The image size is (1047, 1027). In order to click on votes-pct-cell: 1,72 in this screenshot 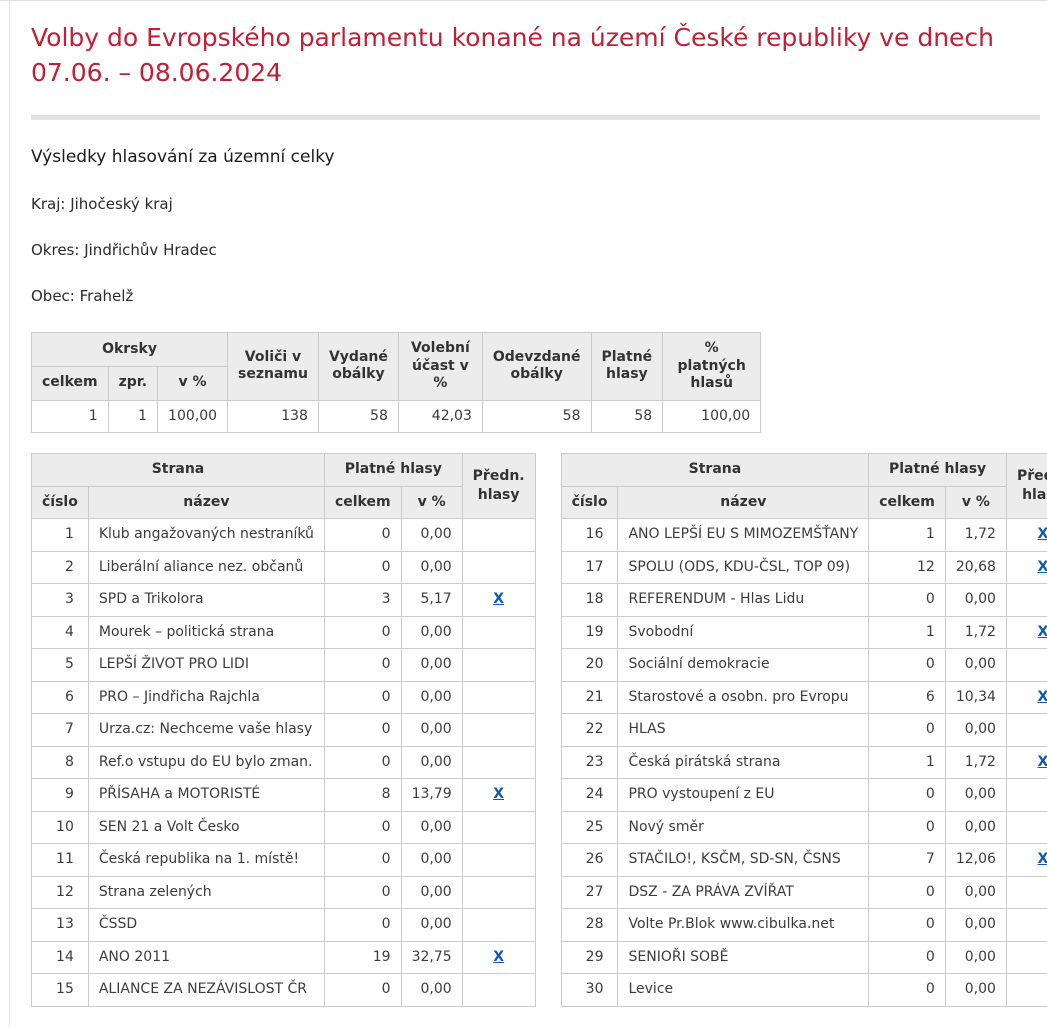, I will do `click(975, 762)`.